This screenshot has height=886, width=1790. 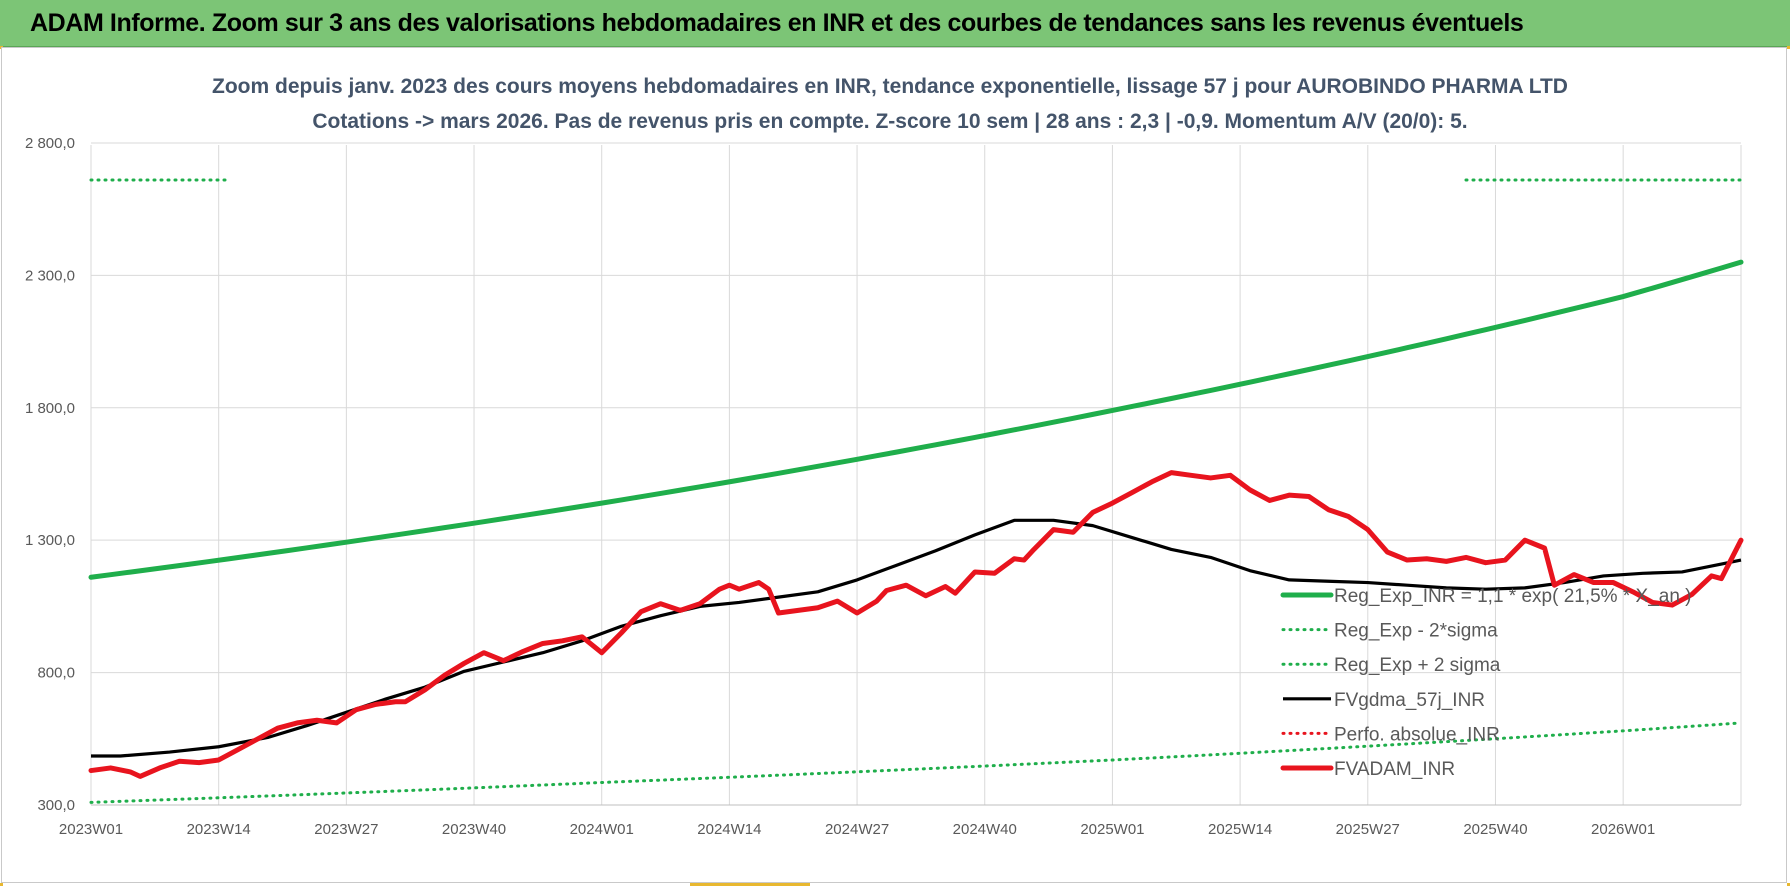 I want to click on x-tick-label: 2024W40, so click(x=985, y=829).